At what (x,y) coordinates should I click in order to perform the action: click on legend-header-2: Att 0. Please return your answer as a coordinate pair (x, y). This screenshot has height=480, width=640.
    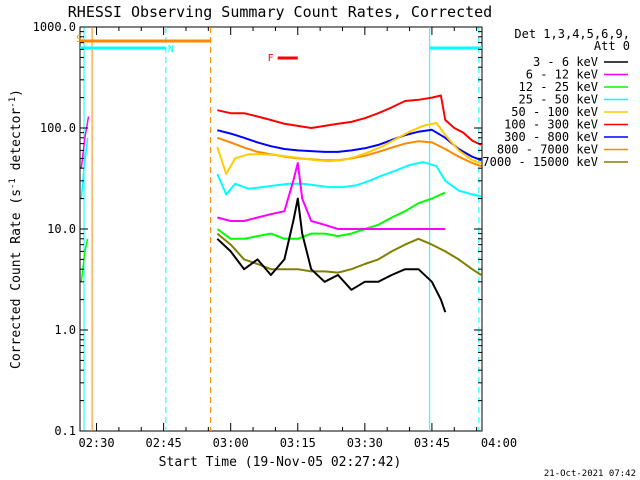
    Looking at the image, I should click on (612, 46).